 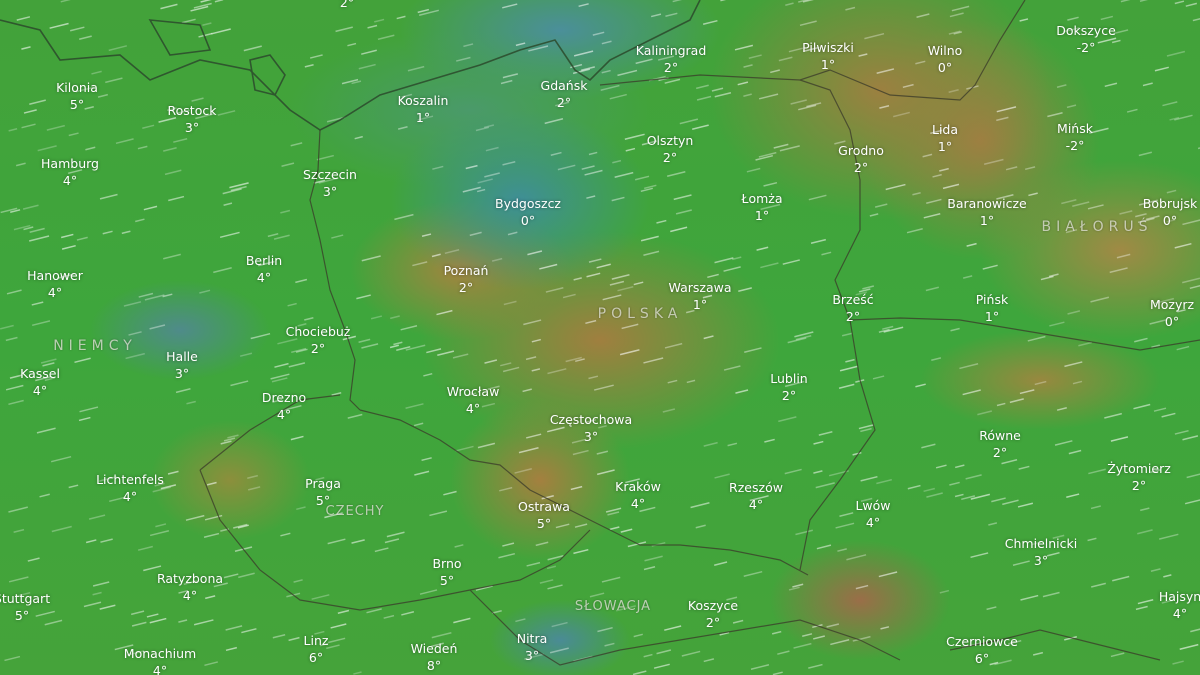 What do you see at coordinates (40, 382) in the screenshot?
I see `city-label: Kassel 4°` at bounding box center [40, 382].